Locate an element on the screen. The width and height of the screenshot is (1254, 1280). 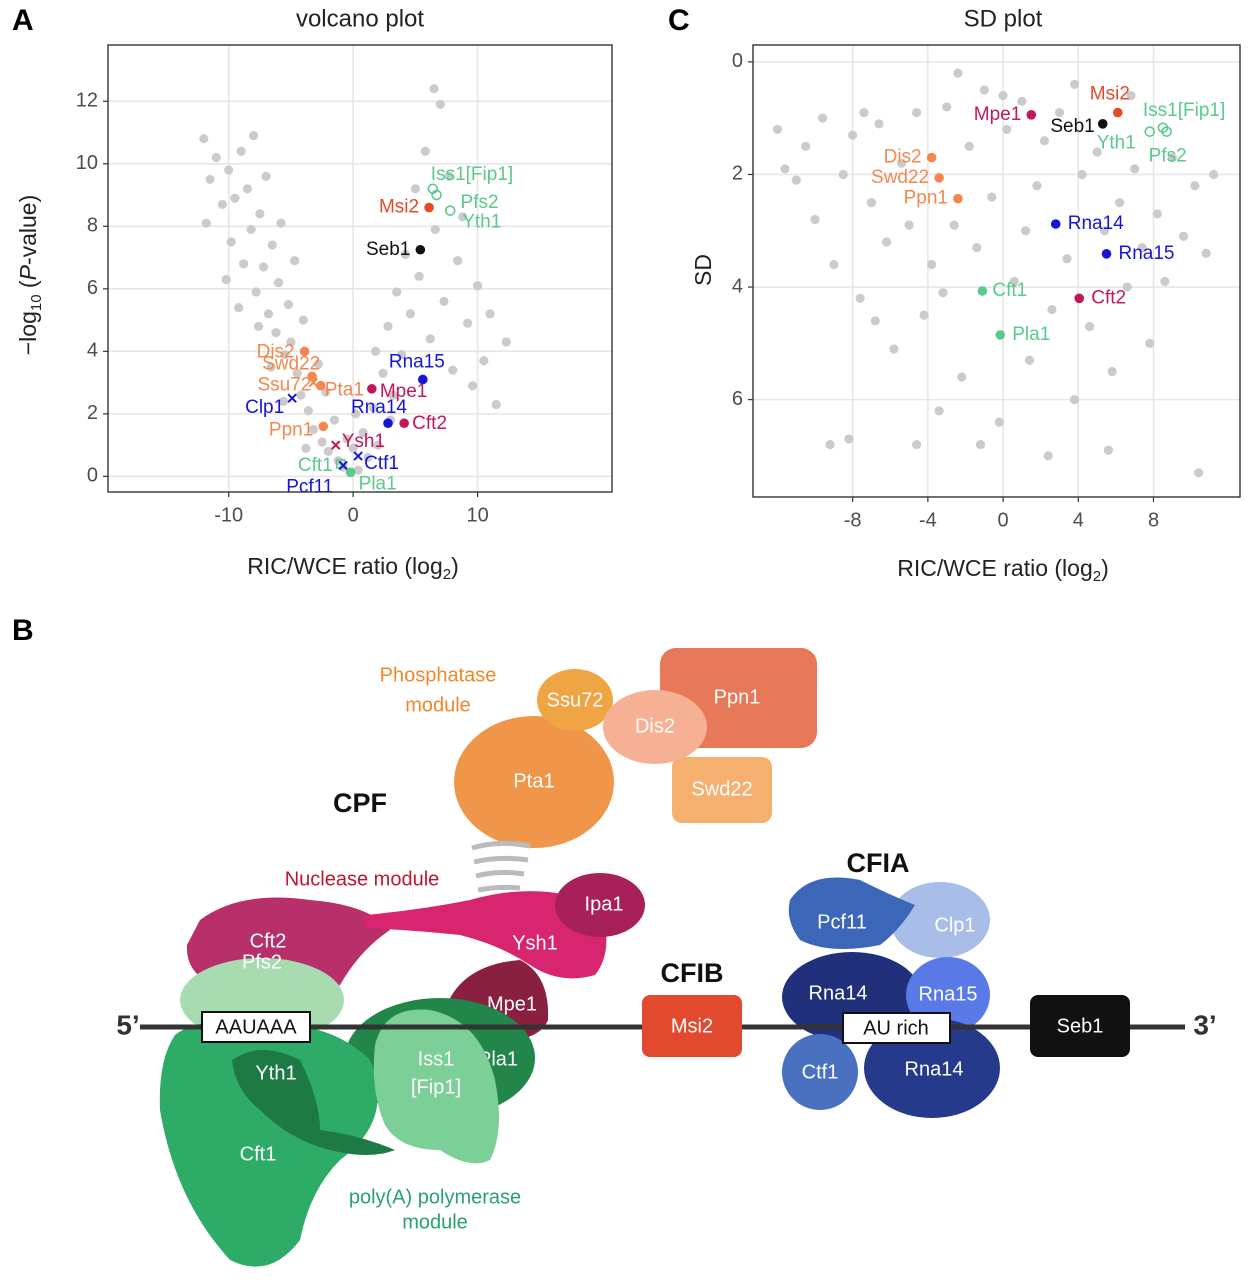
protein-label: Ysh1 is located at coordinates (535, 943).